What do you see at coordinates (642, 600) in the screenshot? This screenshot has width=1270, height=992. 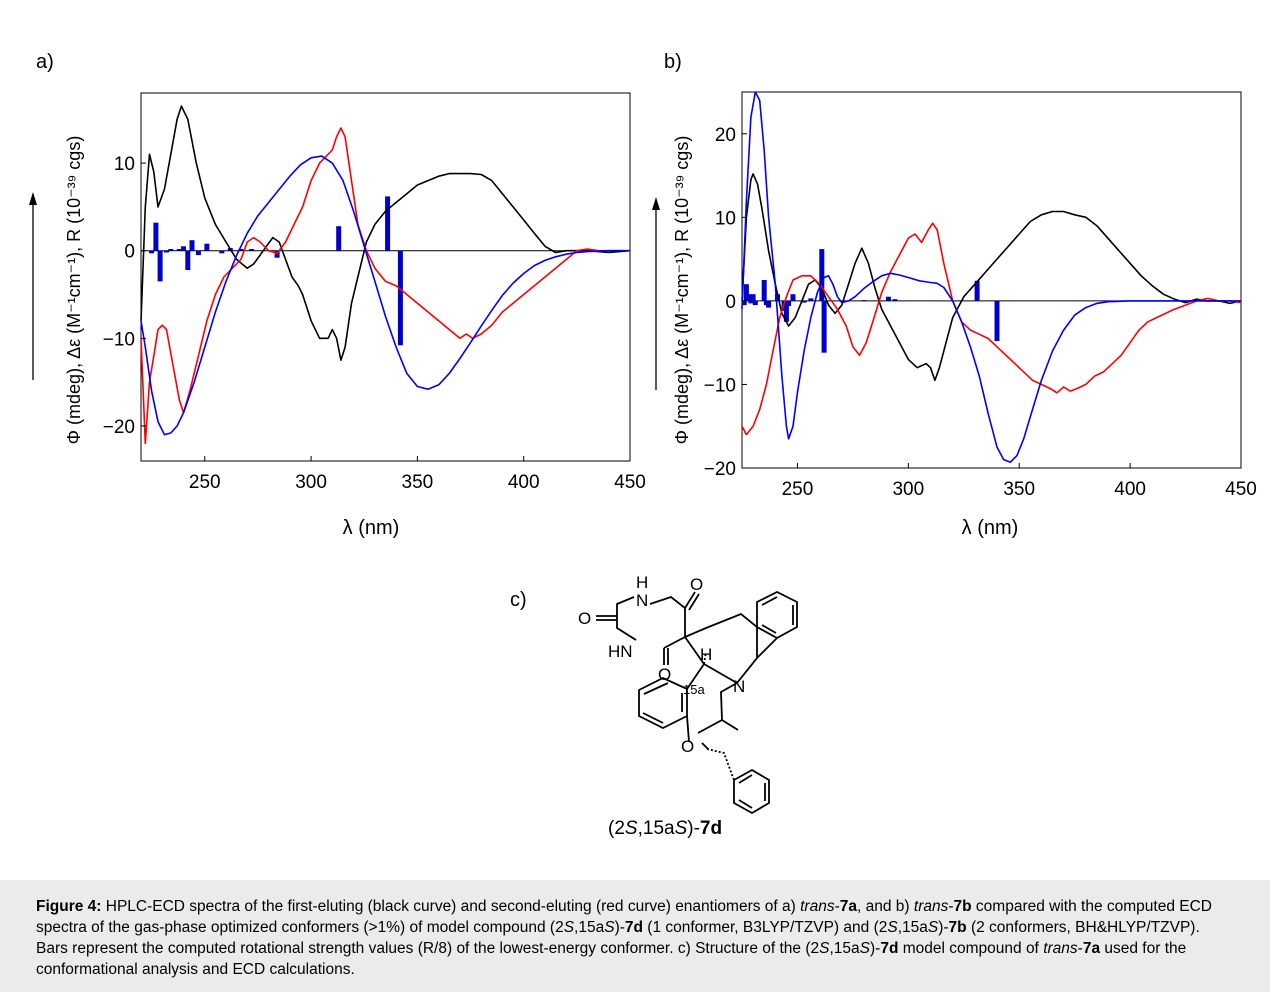 I see `atom-n-top: N` at bounding box center [642, 600].